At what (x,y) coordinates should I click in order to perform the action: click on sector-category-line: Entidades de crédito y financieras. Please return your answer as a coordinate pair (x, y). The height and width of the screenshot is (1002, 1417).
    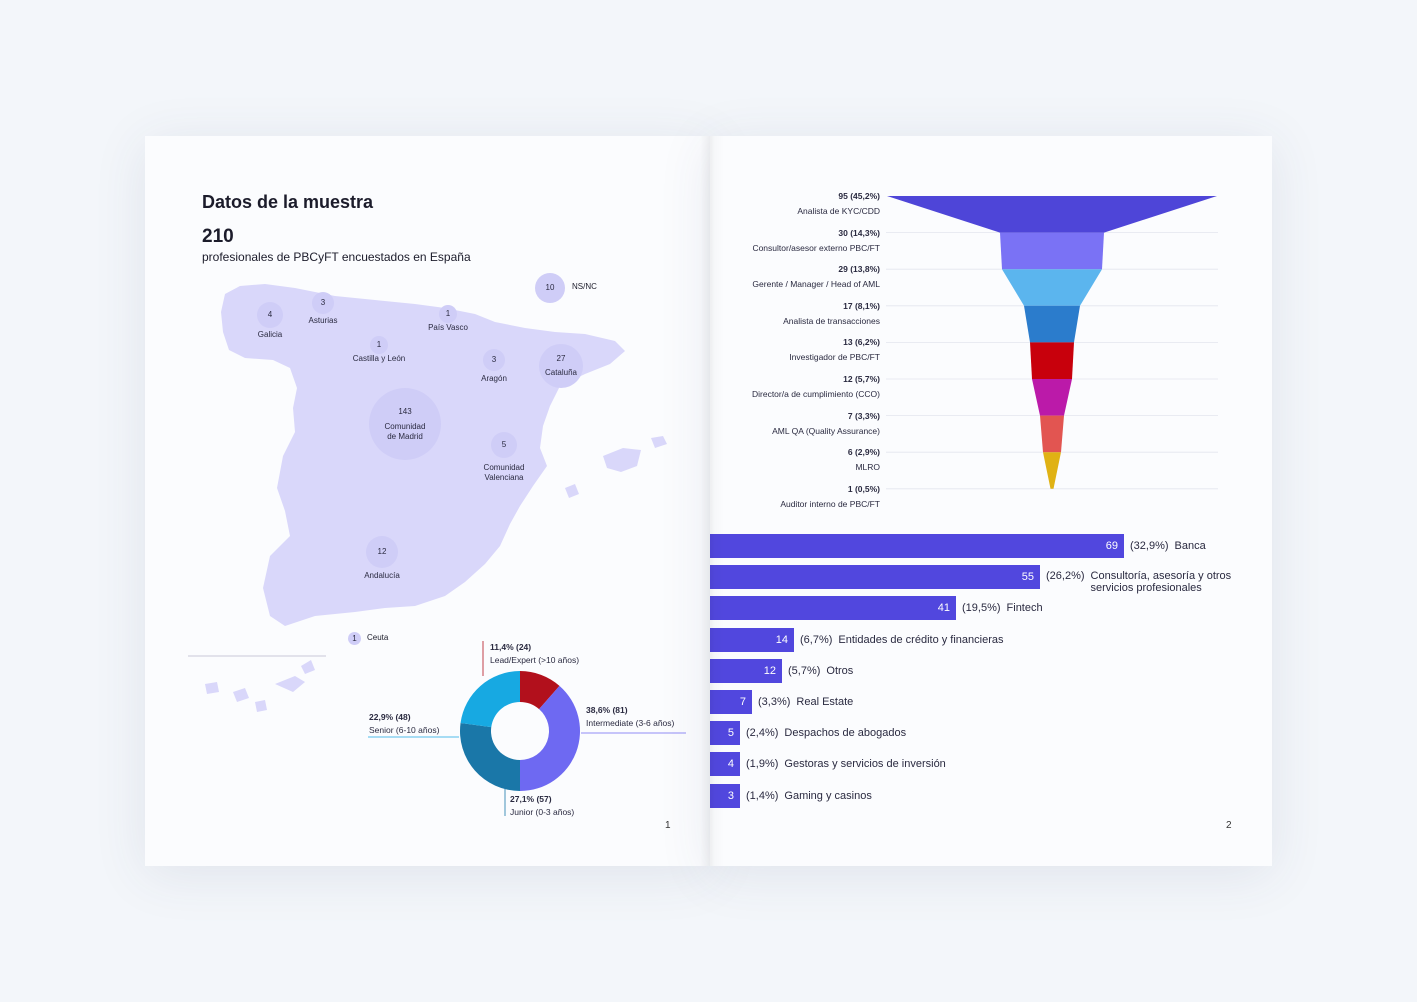
    Looking at the image, I should click on (921, 639).